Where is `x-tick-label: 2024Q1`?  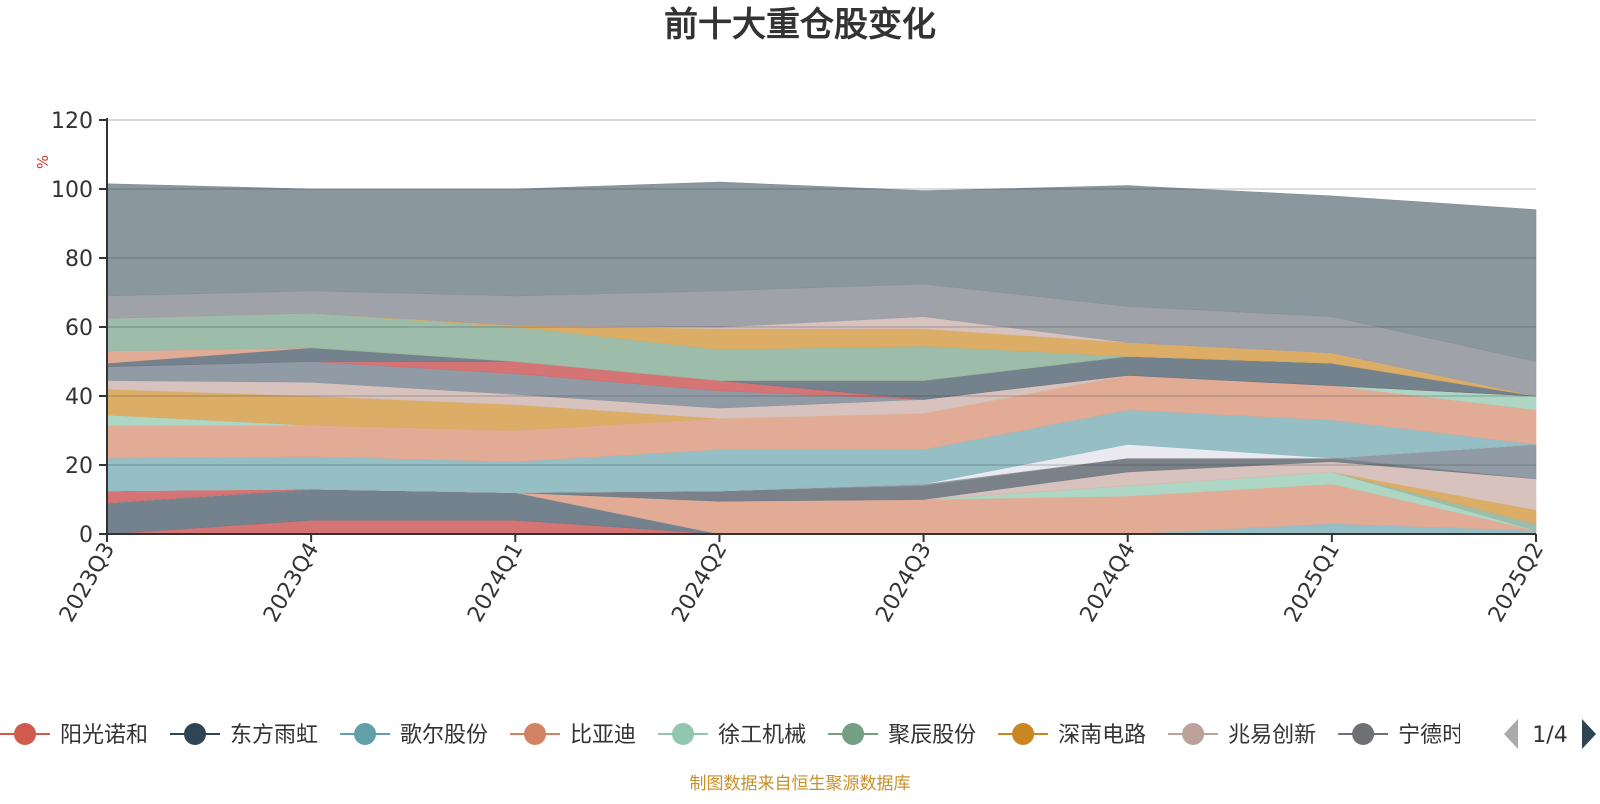 x-tick-label: 2024Q1 is located at coordinates (495, 583).